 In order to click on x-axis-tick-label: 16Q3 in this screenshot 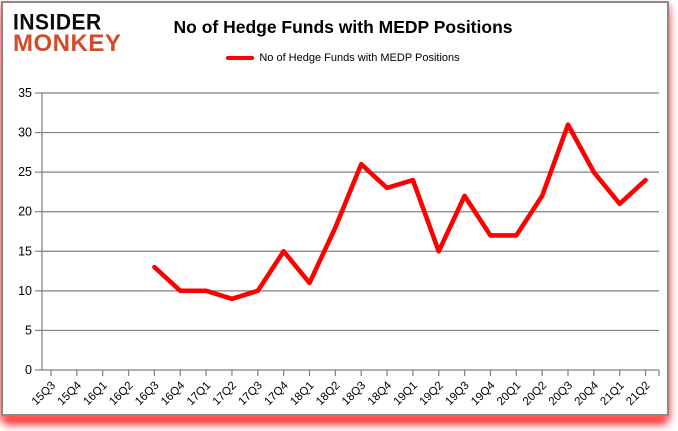, I will do `click(147, 394)`.